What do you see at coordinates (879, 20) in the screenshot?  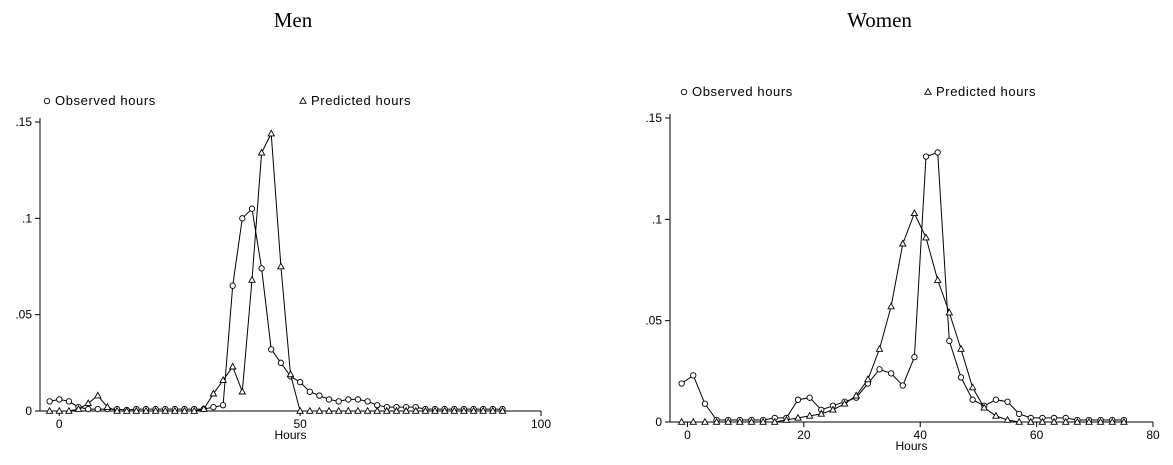 I see `chart-title: Women` at bounding box center [879, 20].